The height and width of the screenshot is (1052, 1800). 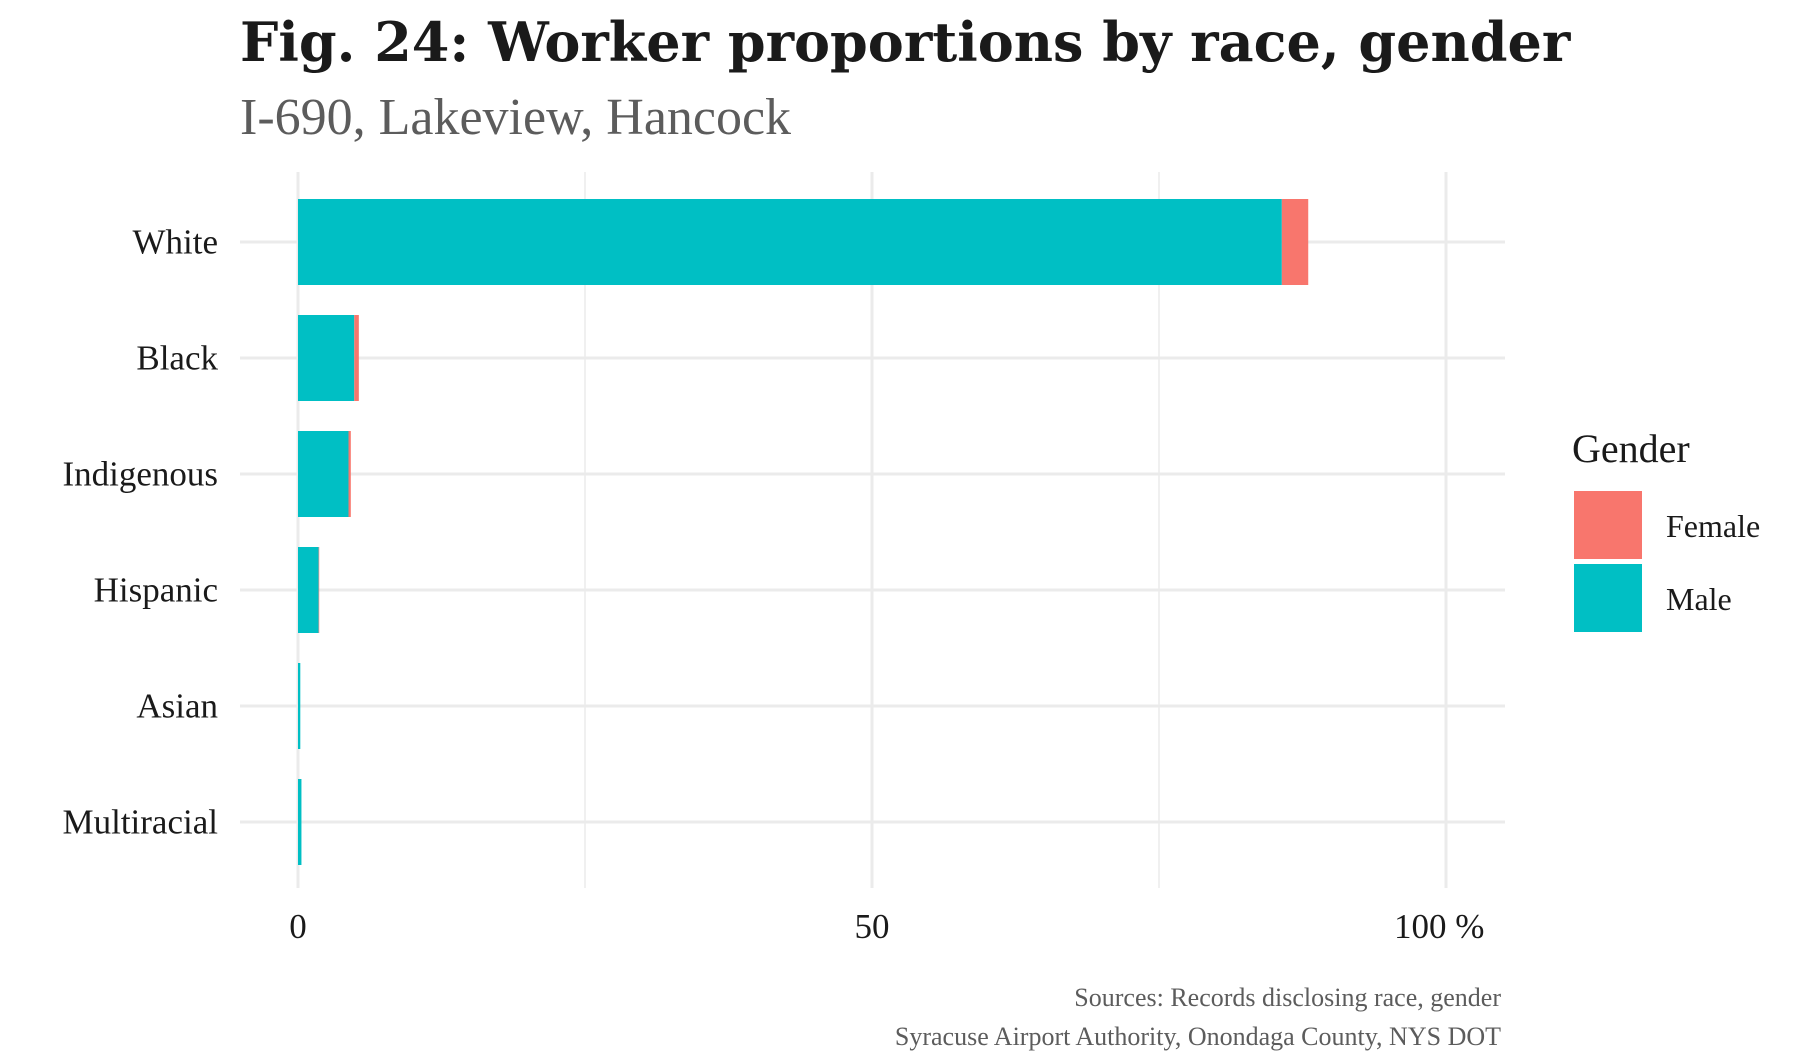 What do you see at coordinates (140, 822) in the screenshot?
I see `category-label: Multiracial` at bounding box center [140, 822].